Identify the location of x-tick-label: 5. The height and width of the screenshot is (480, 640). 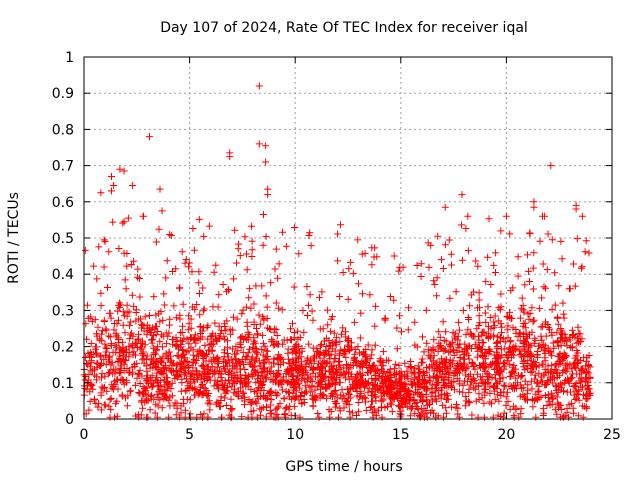
(189, 435).